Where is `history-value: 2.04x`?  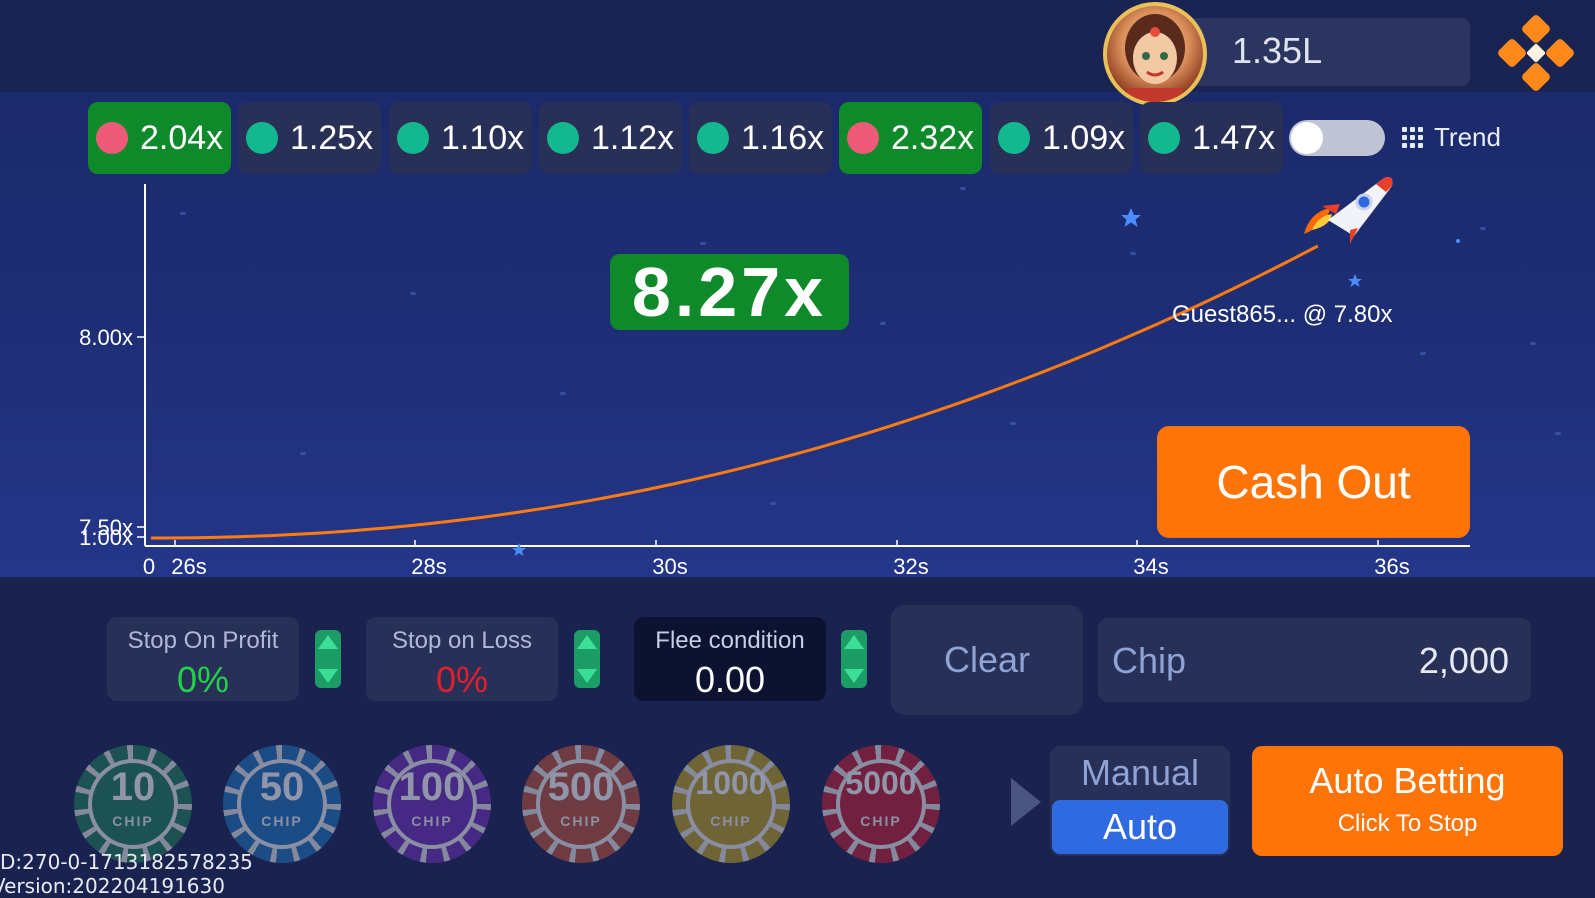 history-value: 2.04x is located at coordinates (182, 137).